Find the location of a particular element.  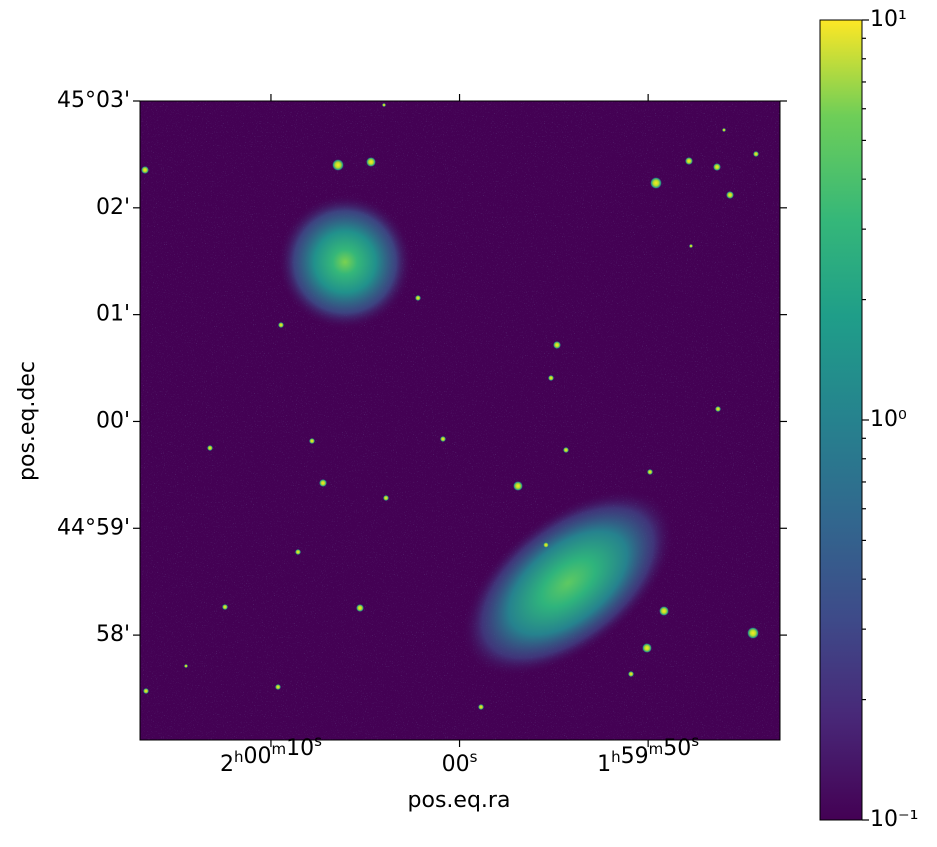

y-tick-label: 58' is located at coordinates (113, 634).